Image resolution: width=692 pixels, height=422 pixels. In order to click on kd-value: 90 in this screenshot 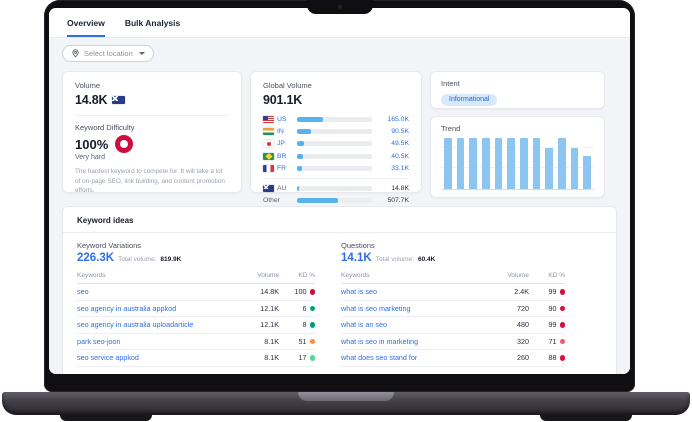, I will do `click(552, 308)`.